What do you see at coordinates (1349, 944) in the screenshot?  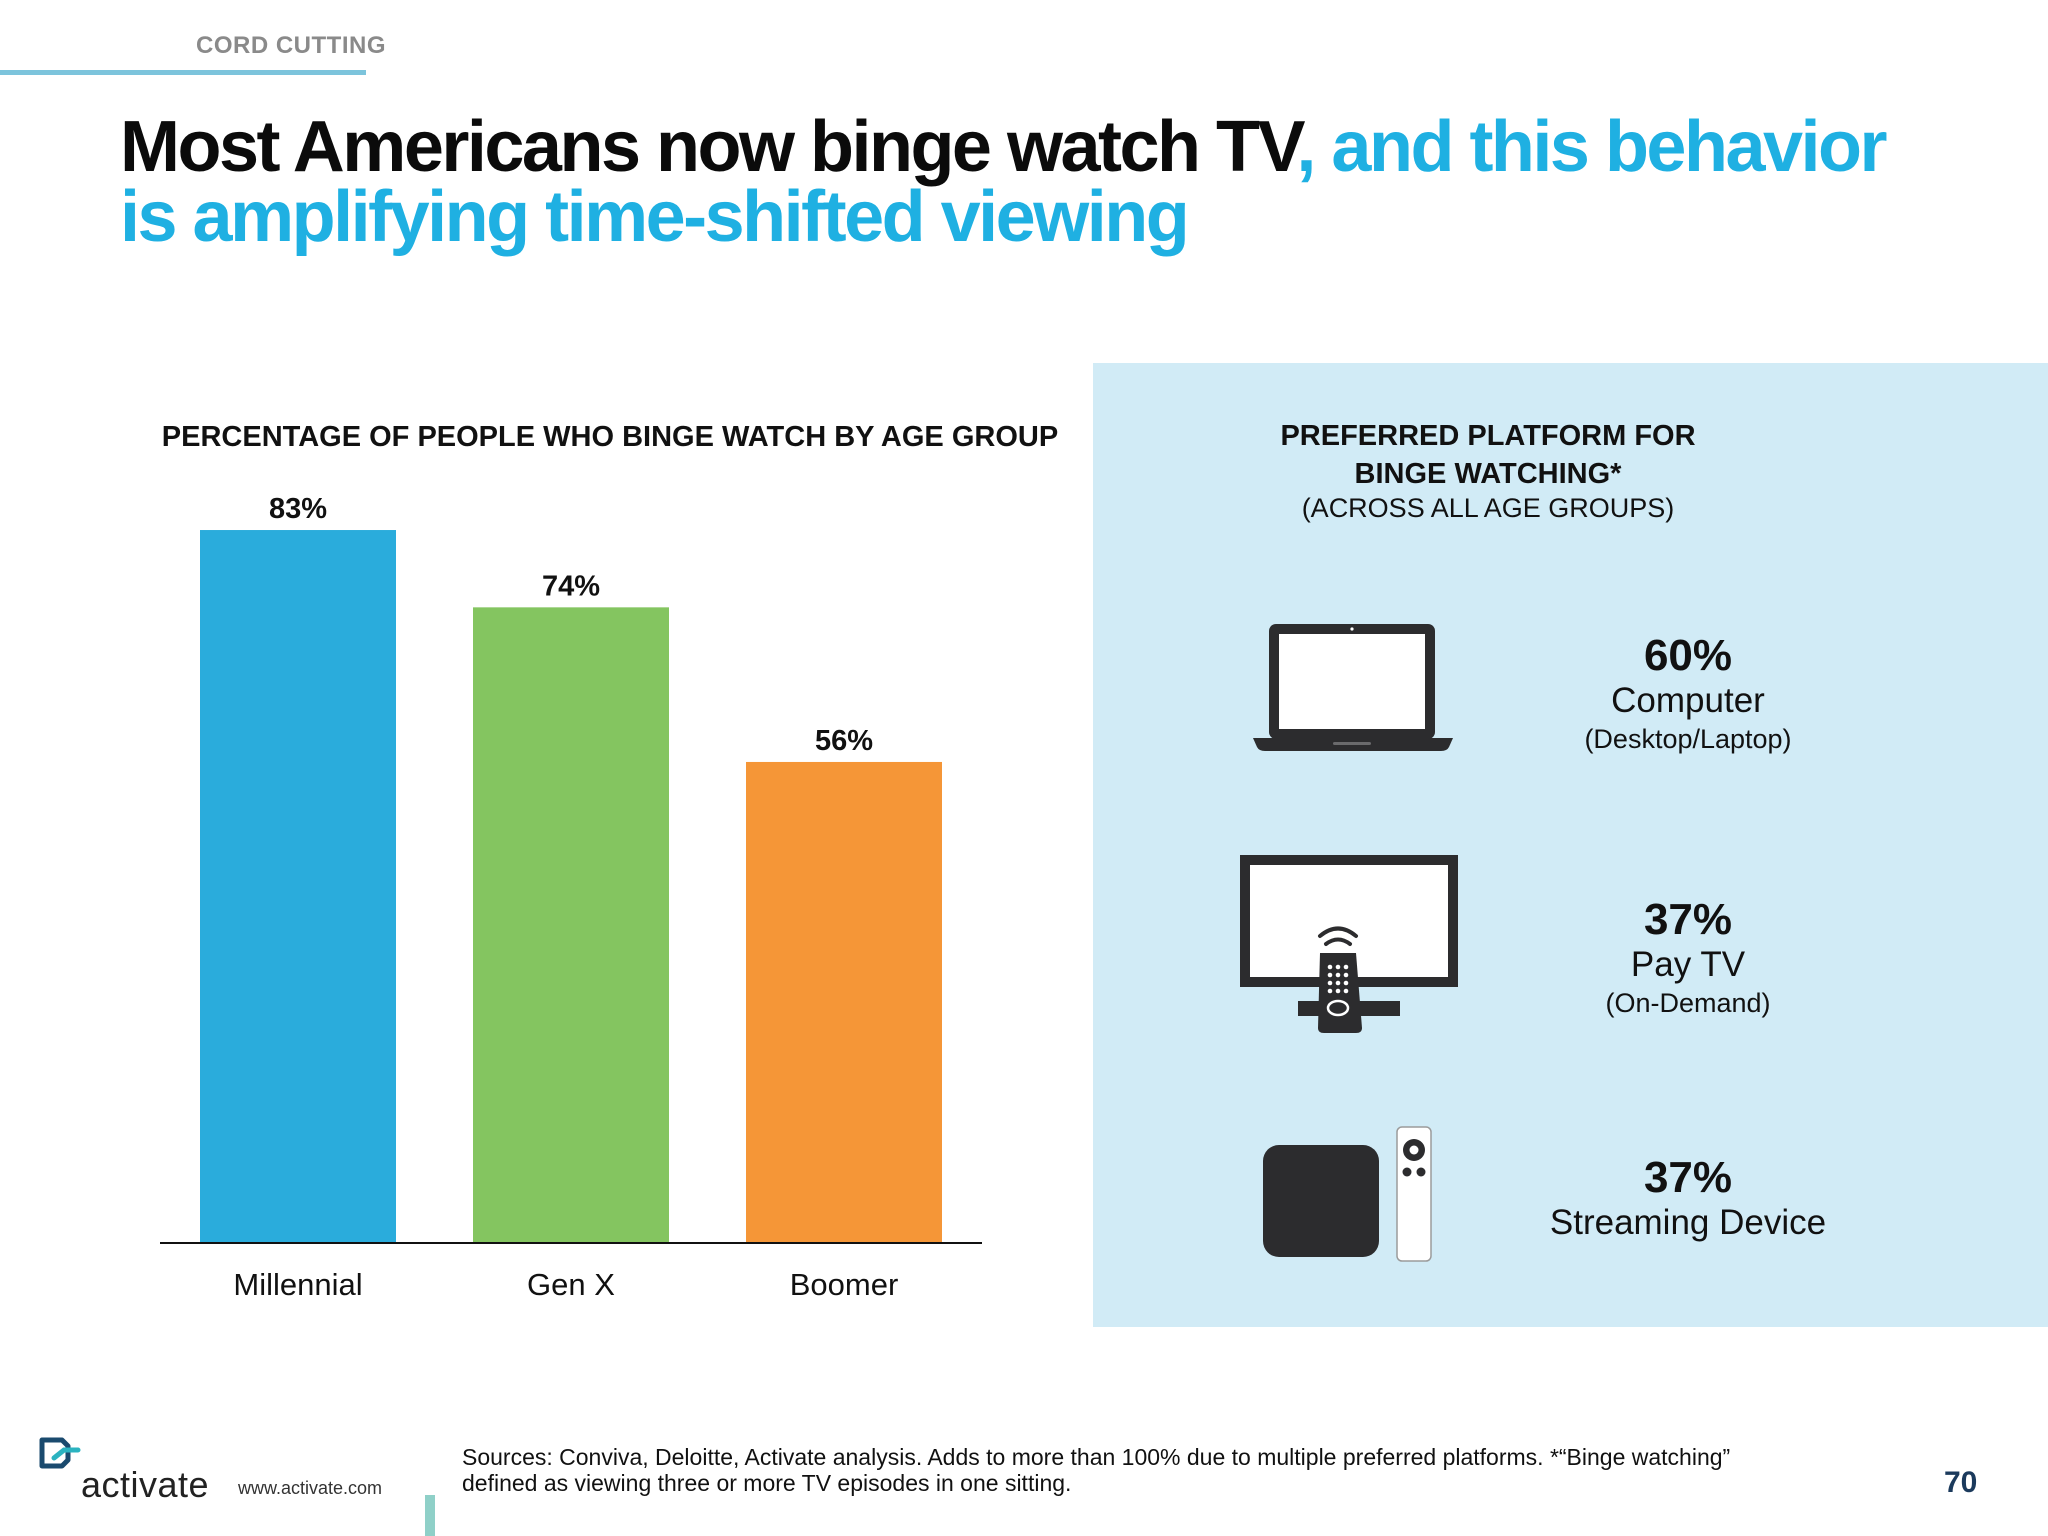 I see `tv-remote-icon` at bounding box center [1349, 944].